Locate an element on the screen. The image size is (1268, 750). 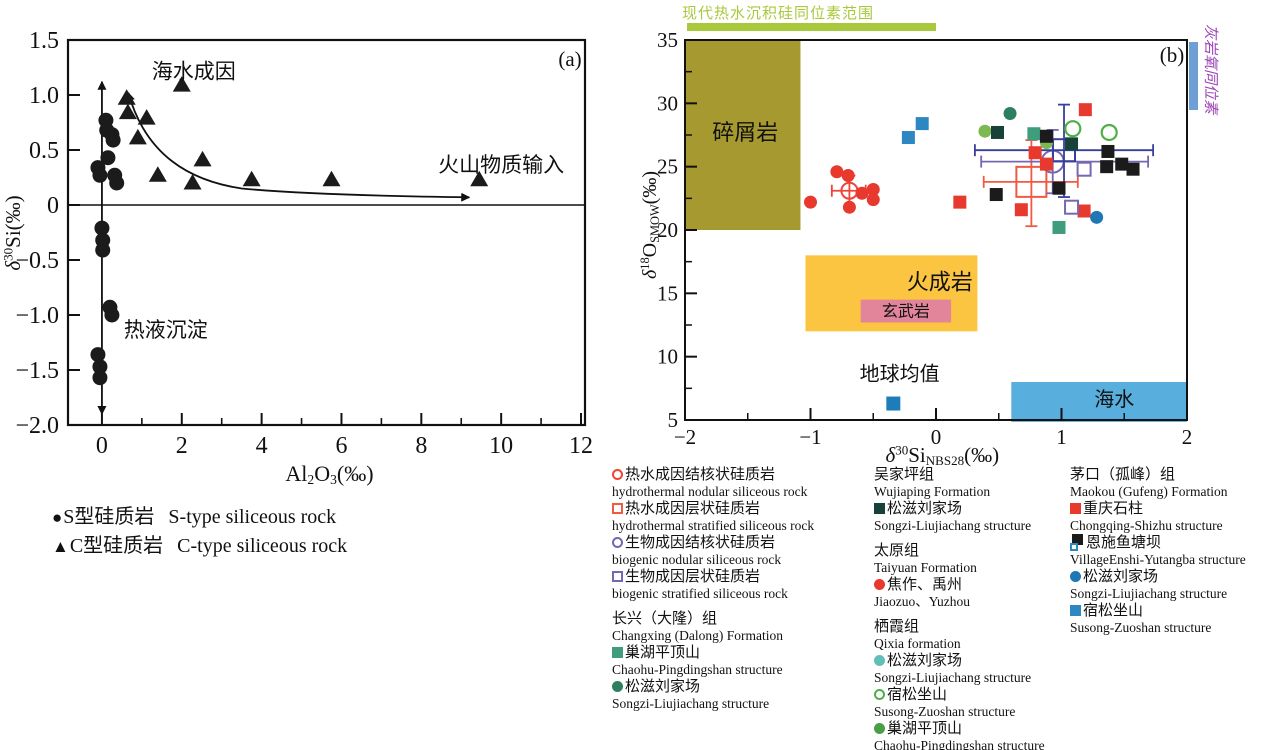
basalt-label: 玄武岩 is located at coordinates (906, 311).